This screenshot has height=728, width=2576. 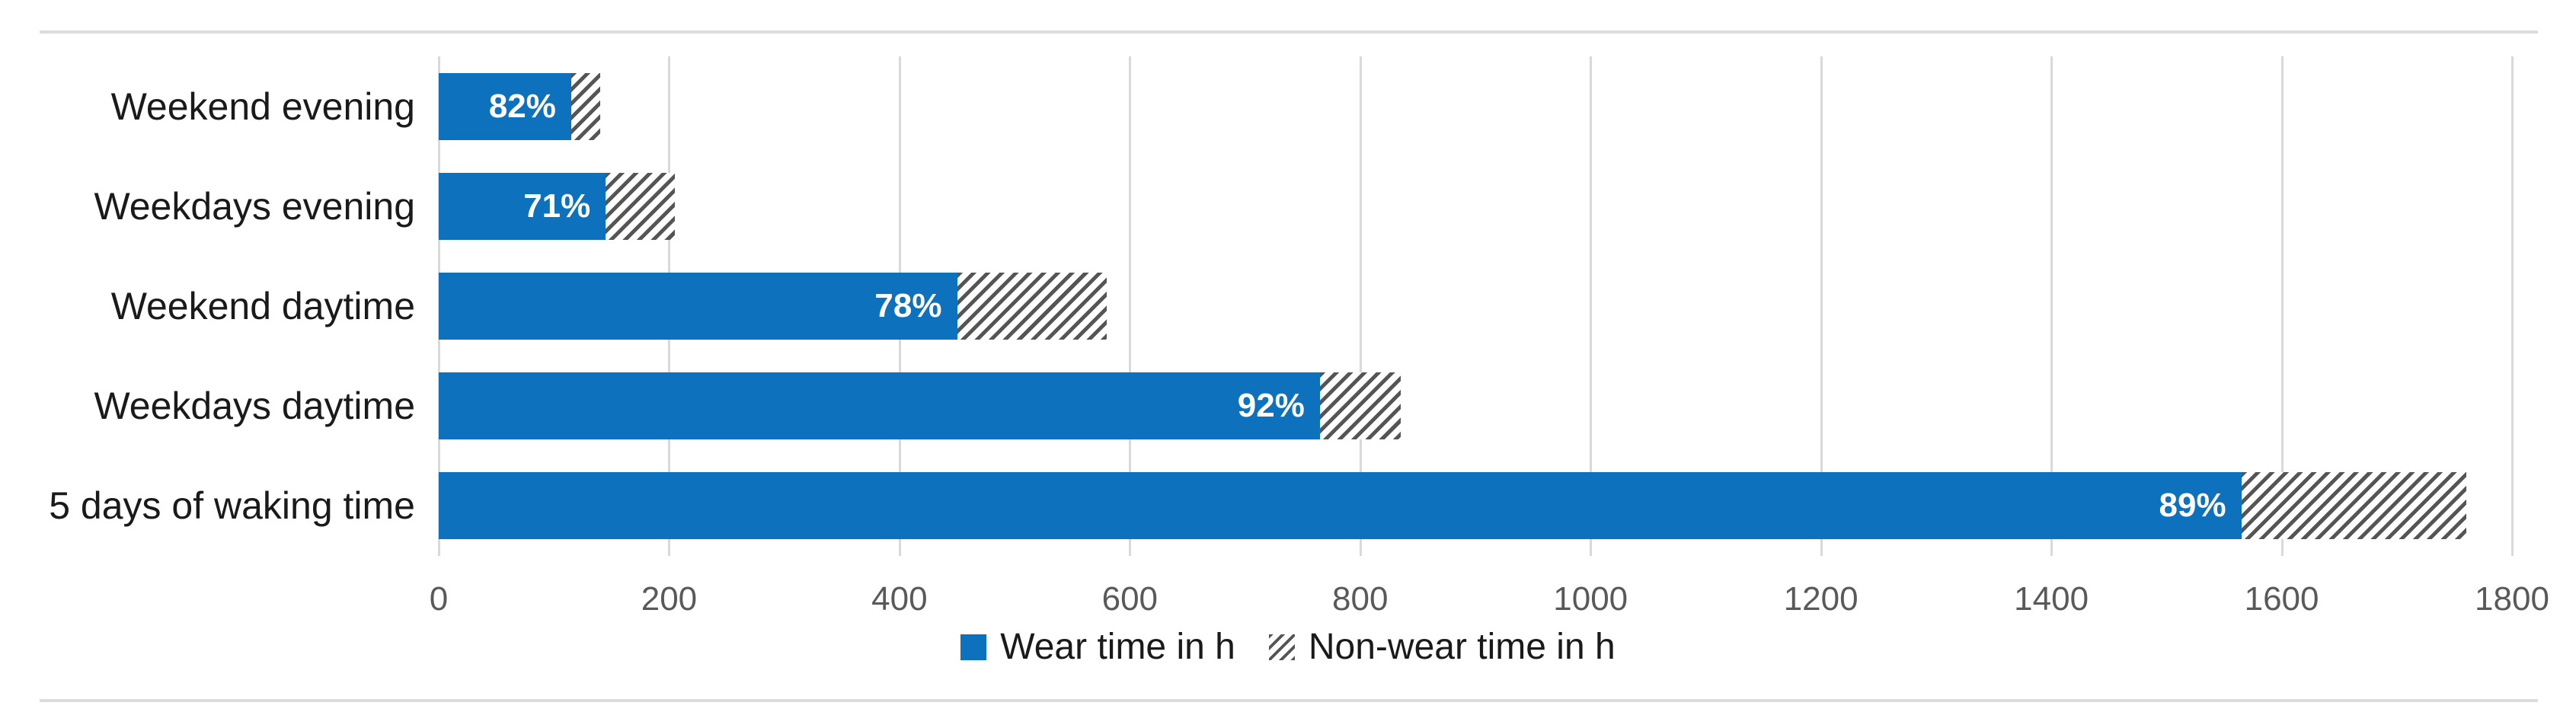 What do you see at coordinates (1130, 599) in the screenshot?
I see `x-tick-label-600: 600` at bounding box center [1130, 599].